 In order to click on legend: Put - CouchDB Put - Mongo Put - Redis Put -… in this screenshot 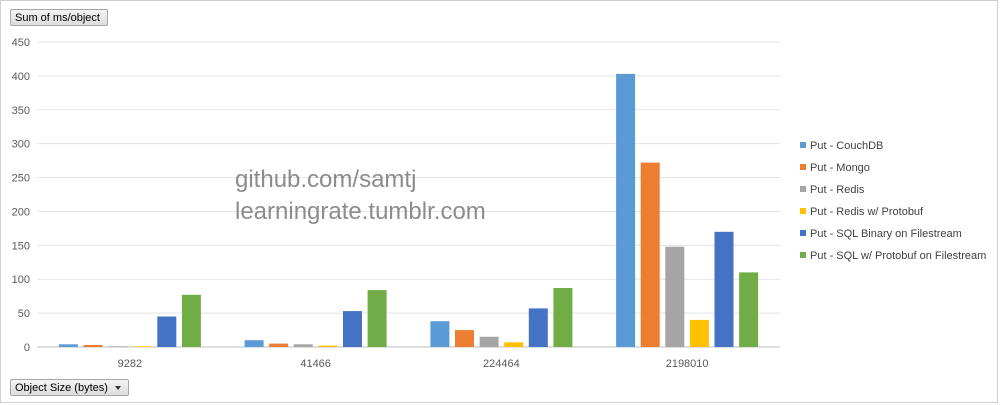, I will do `click(893, 204)`.